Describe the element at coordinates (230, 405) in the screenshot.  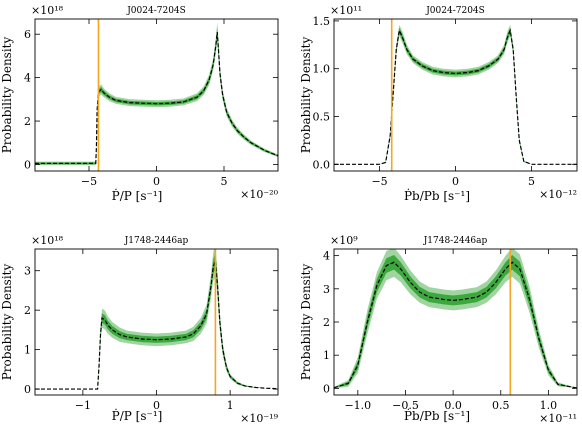
I see `x-tick-label: 1` at that location.